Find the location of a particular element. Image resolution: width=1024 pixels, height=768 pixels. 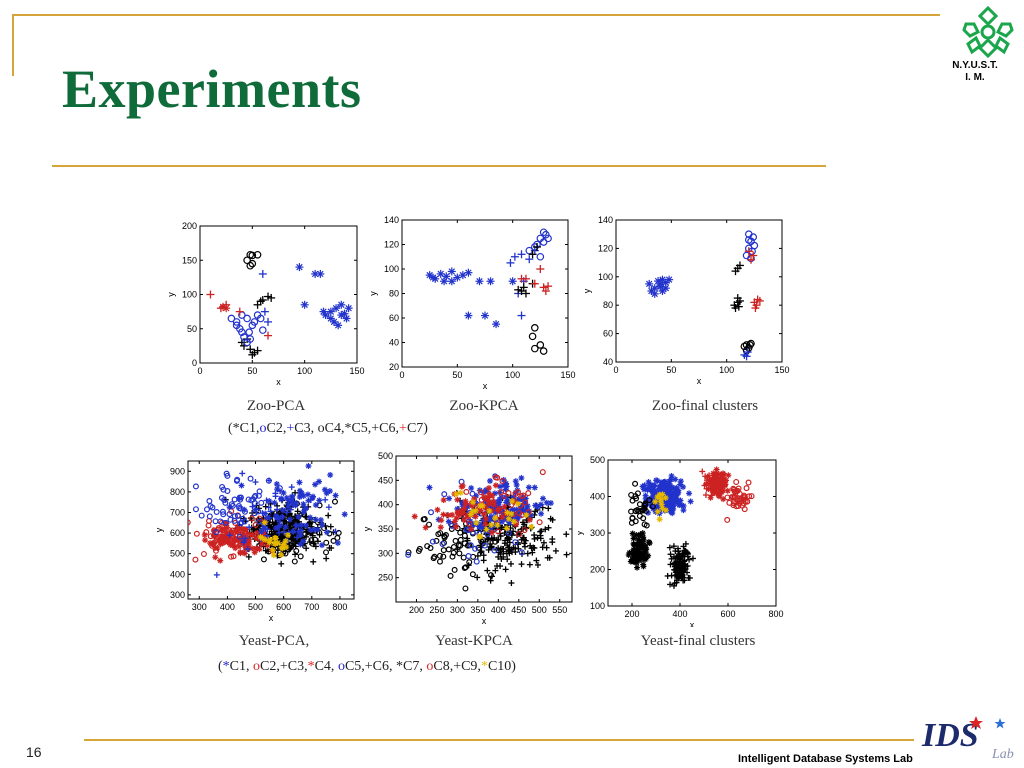

title-underline is located at coordinates (439, 166).